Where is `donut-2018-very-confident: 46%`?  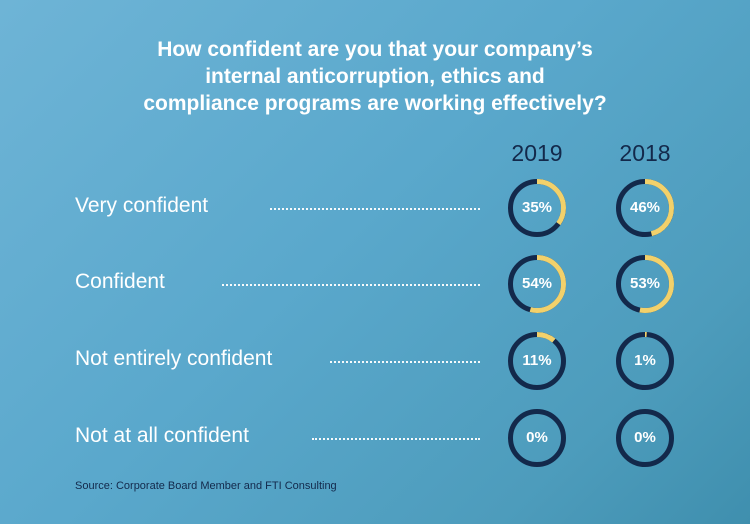 donut-2018-very-confident: 46% is located at coordinates (645, 208).